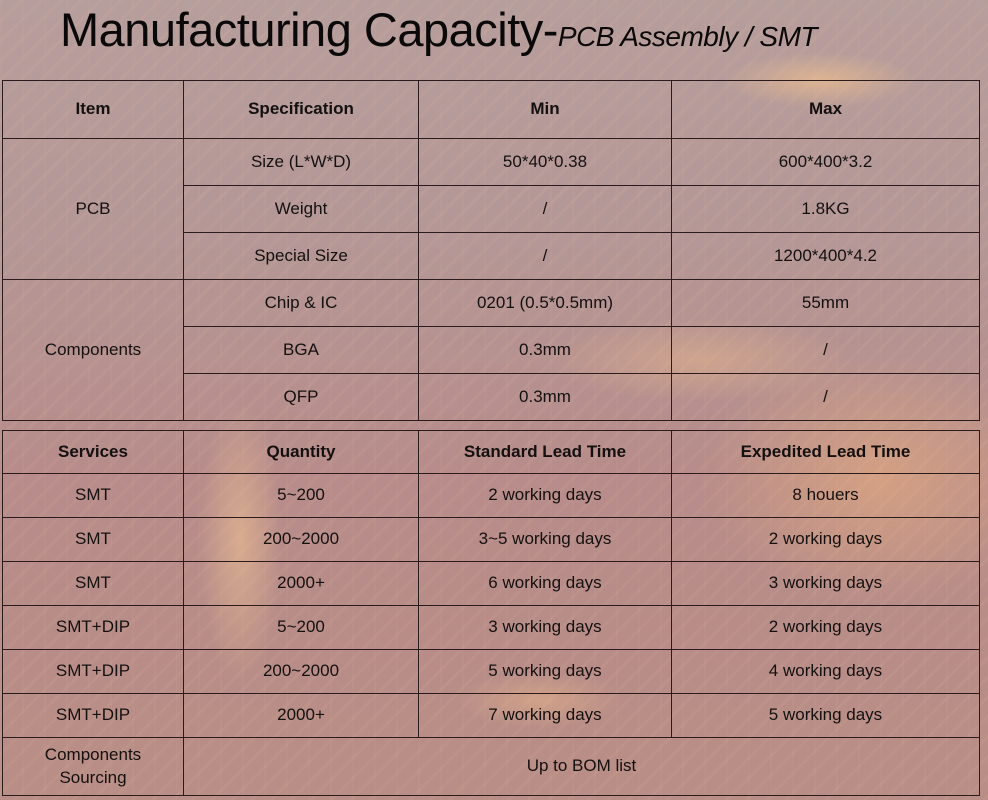  I want to click on standard-cell: 7 working days, so click(545, 715).